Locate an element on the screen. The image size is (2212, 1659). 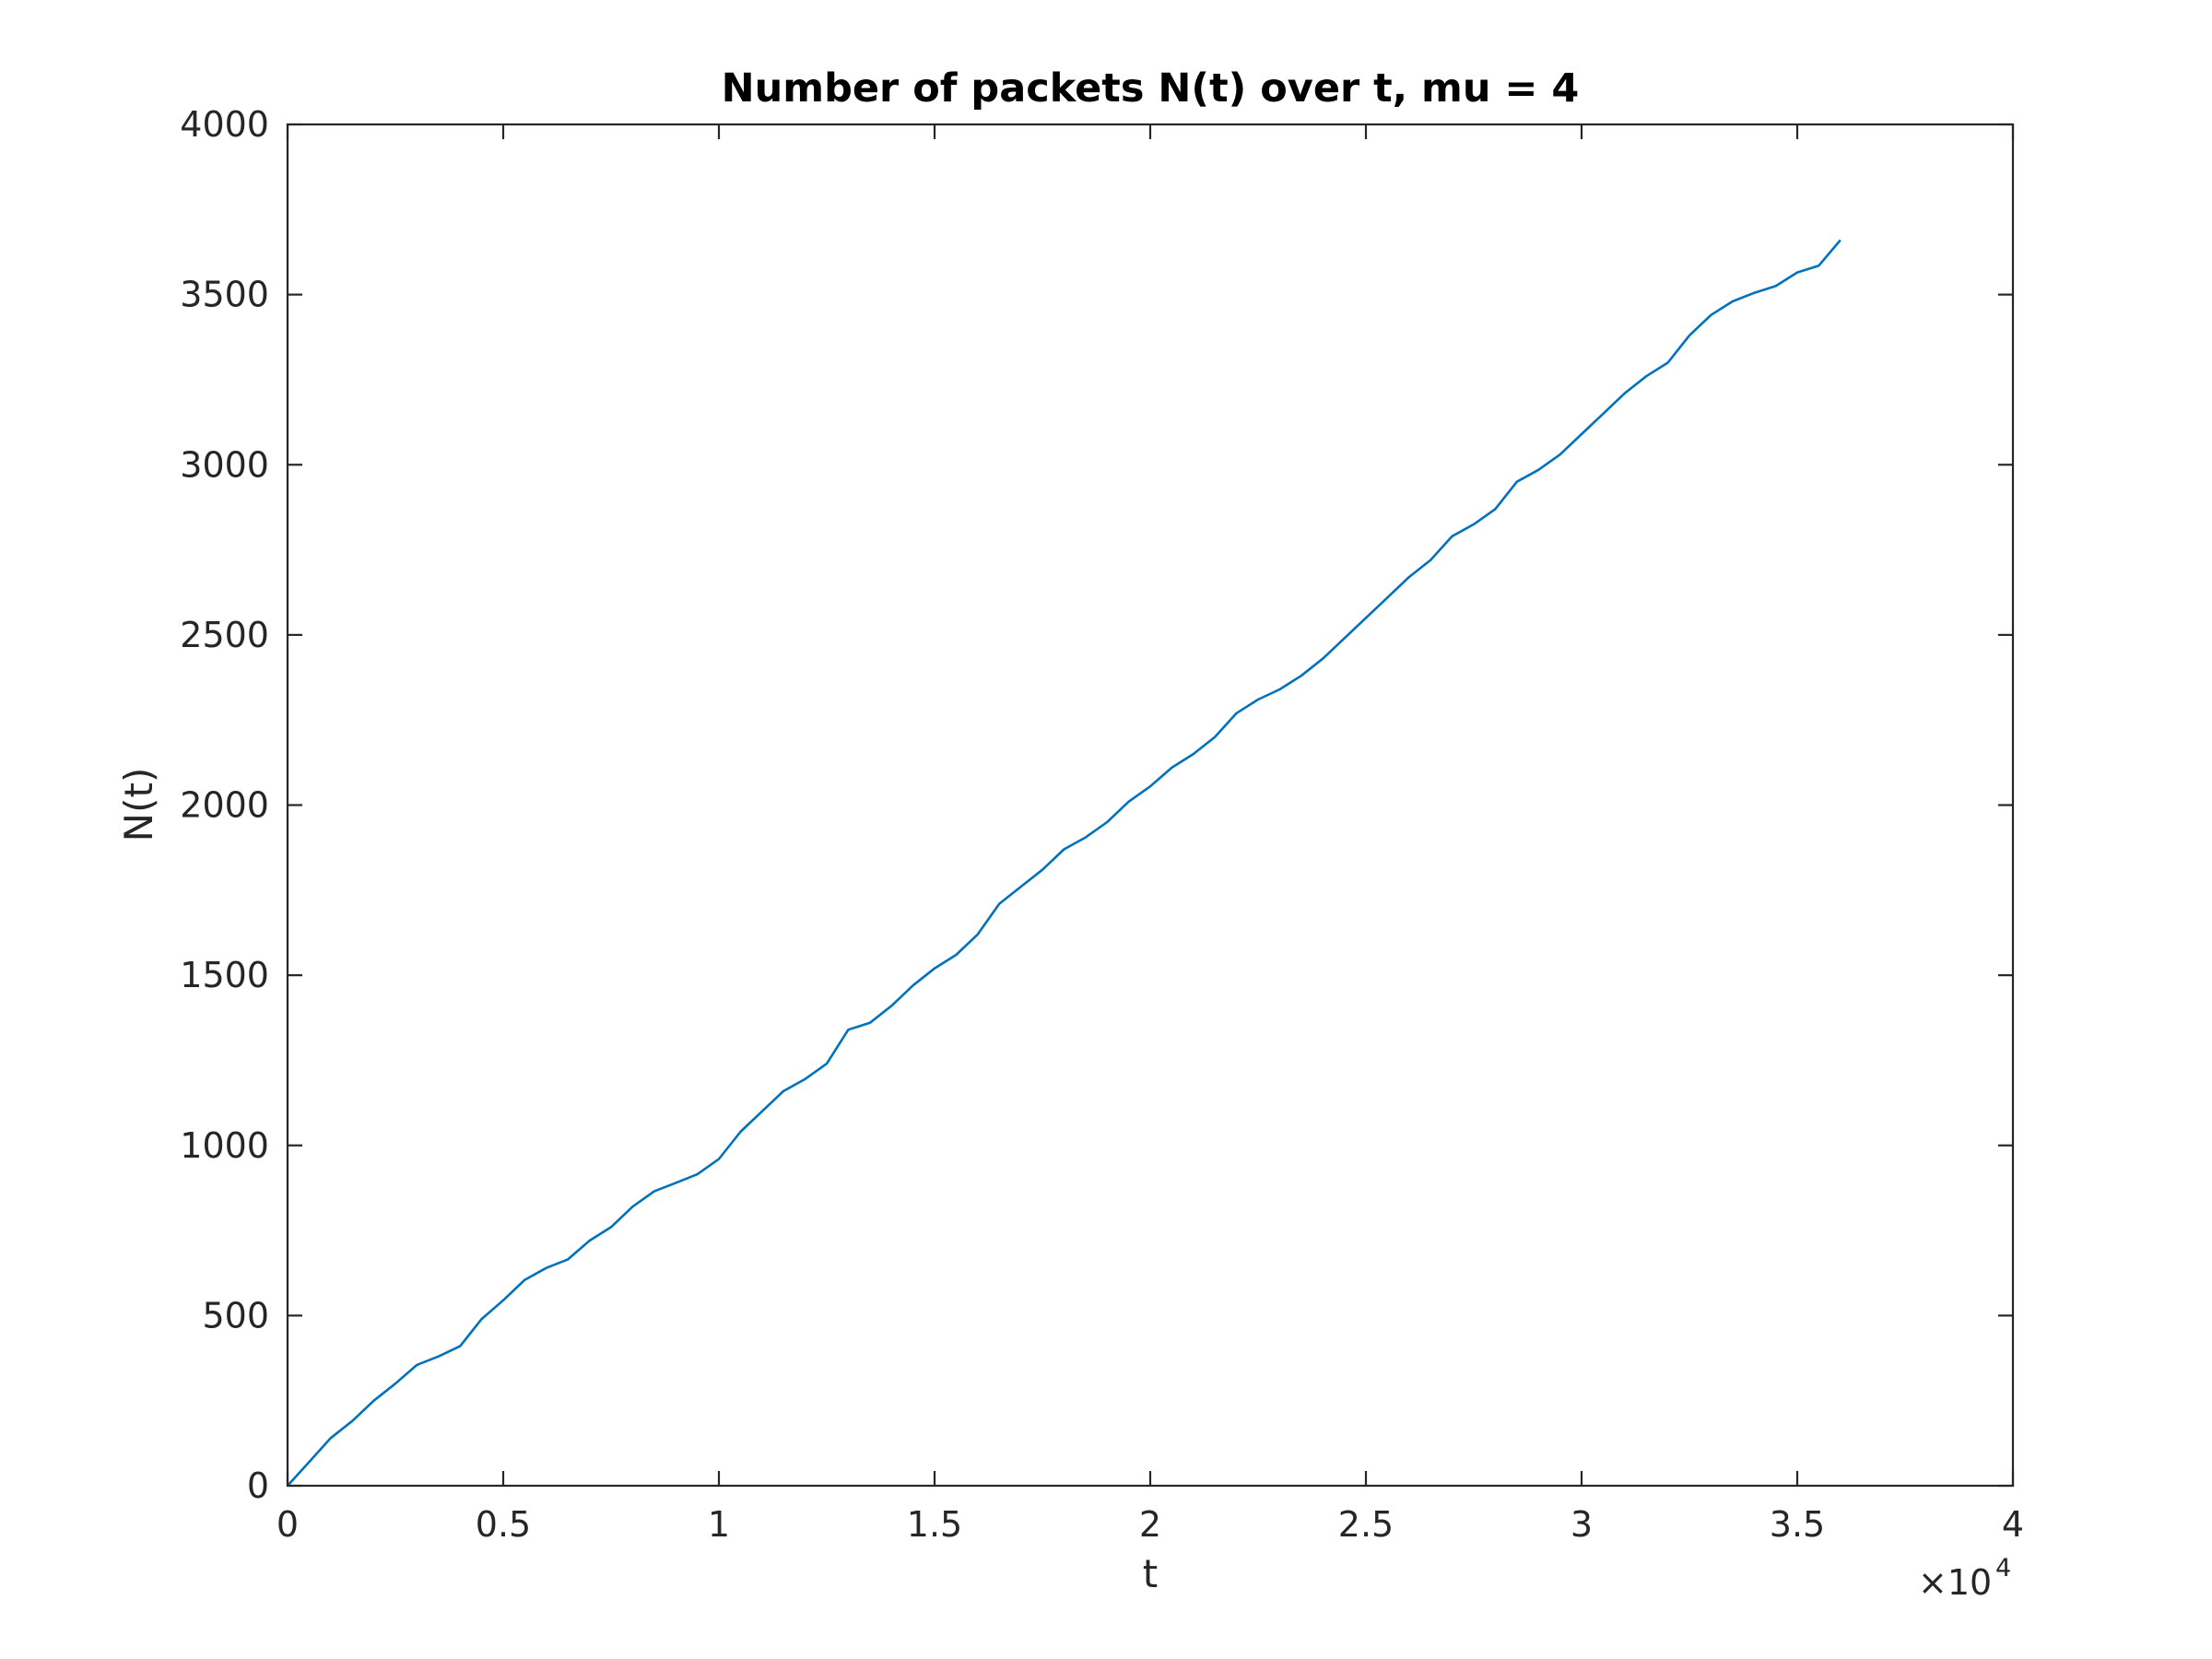
x-tick-label: 3 is located at coordinates (1582, 1524).